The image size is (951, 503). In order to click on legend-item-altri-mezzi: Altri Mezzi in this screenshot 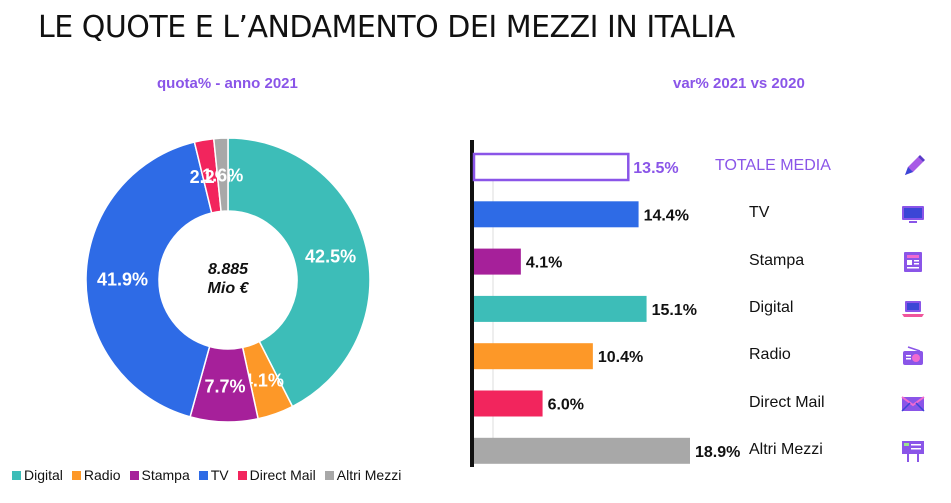, I will do `click(363, 475)`.